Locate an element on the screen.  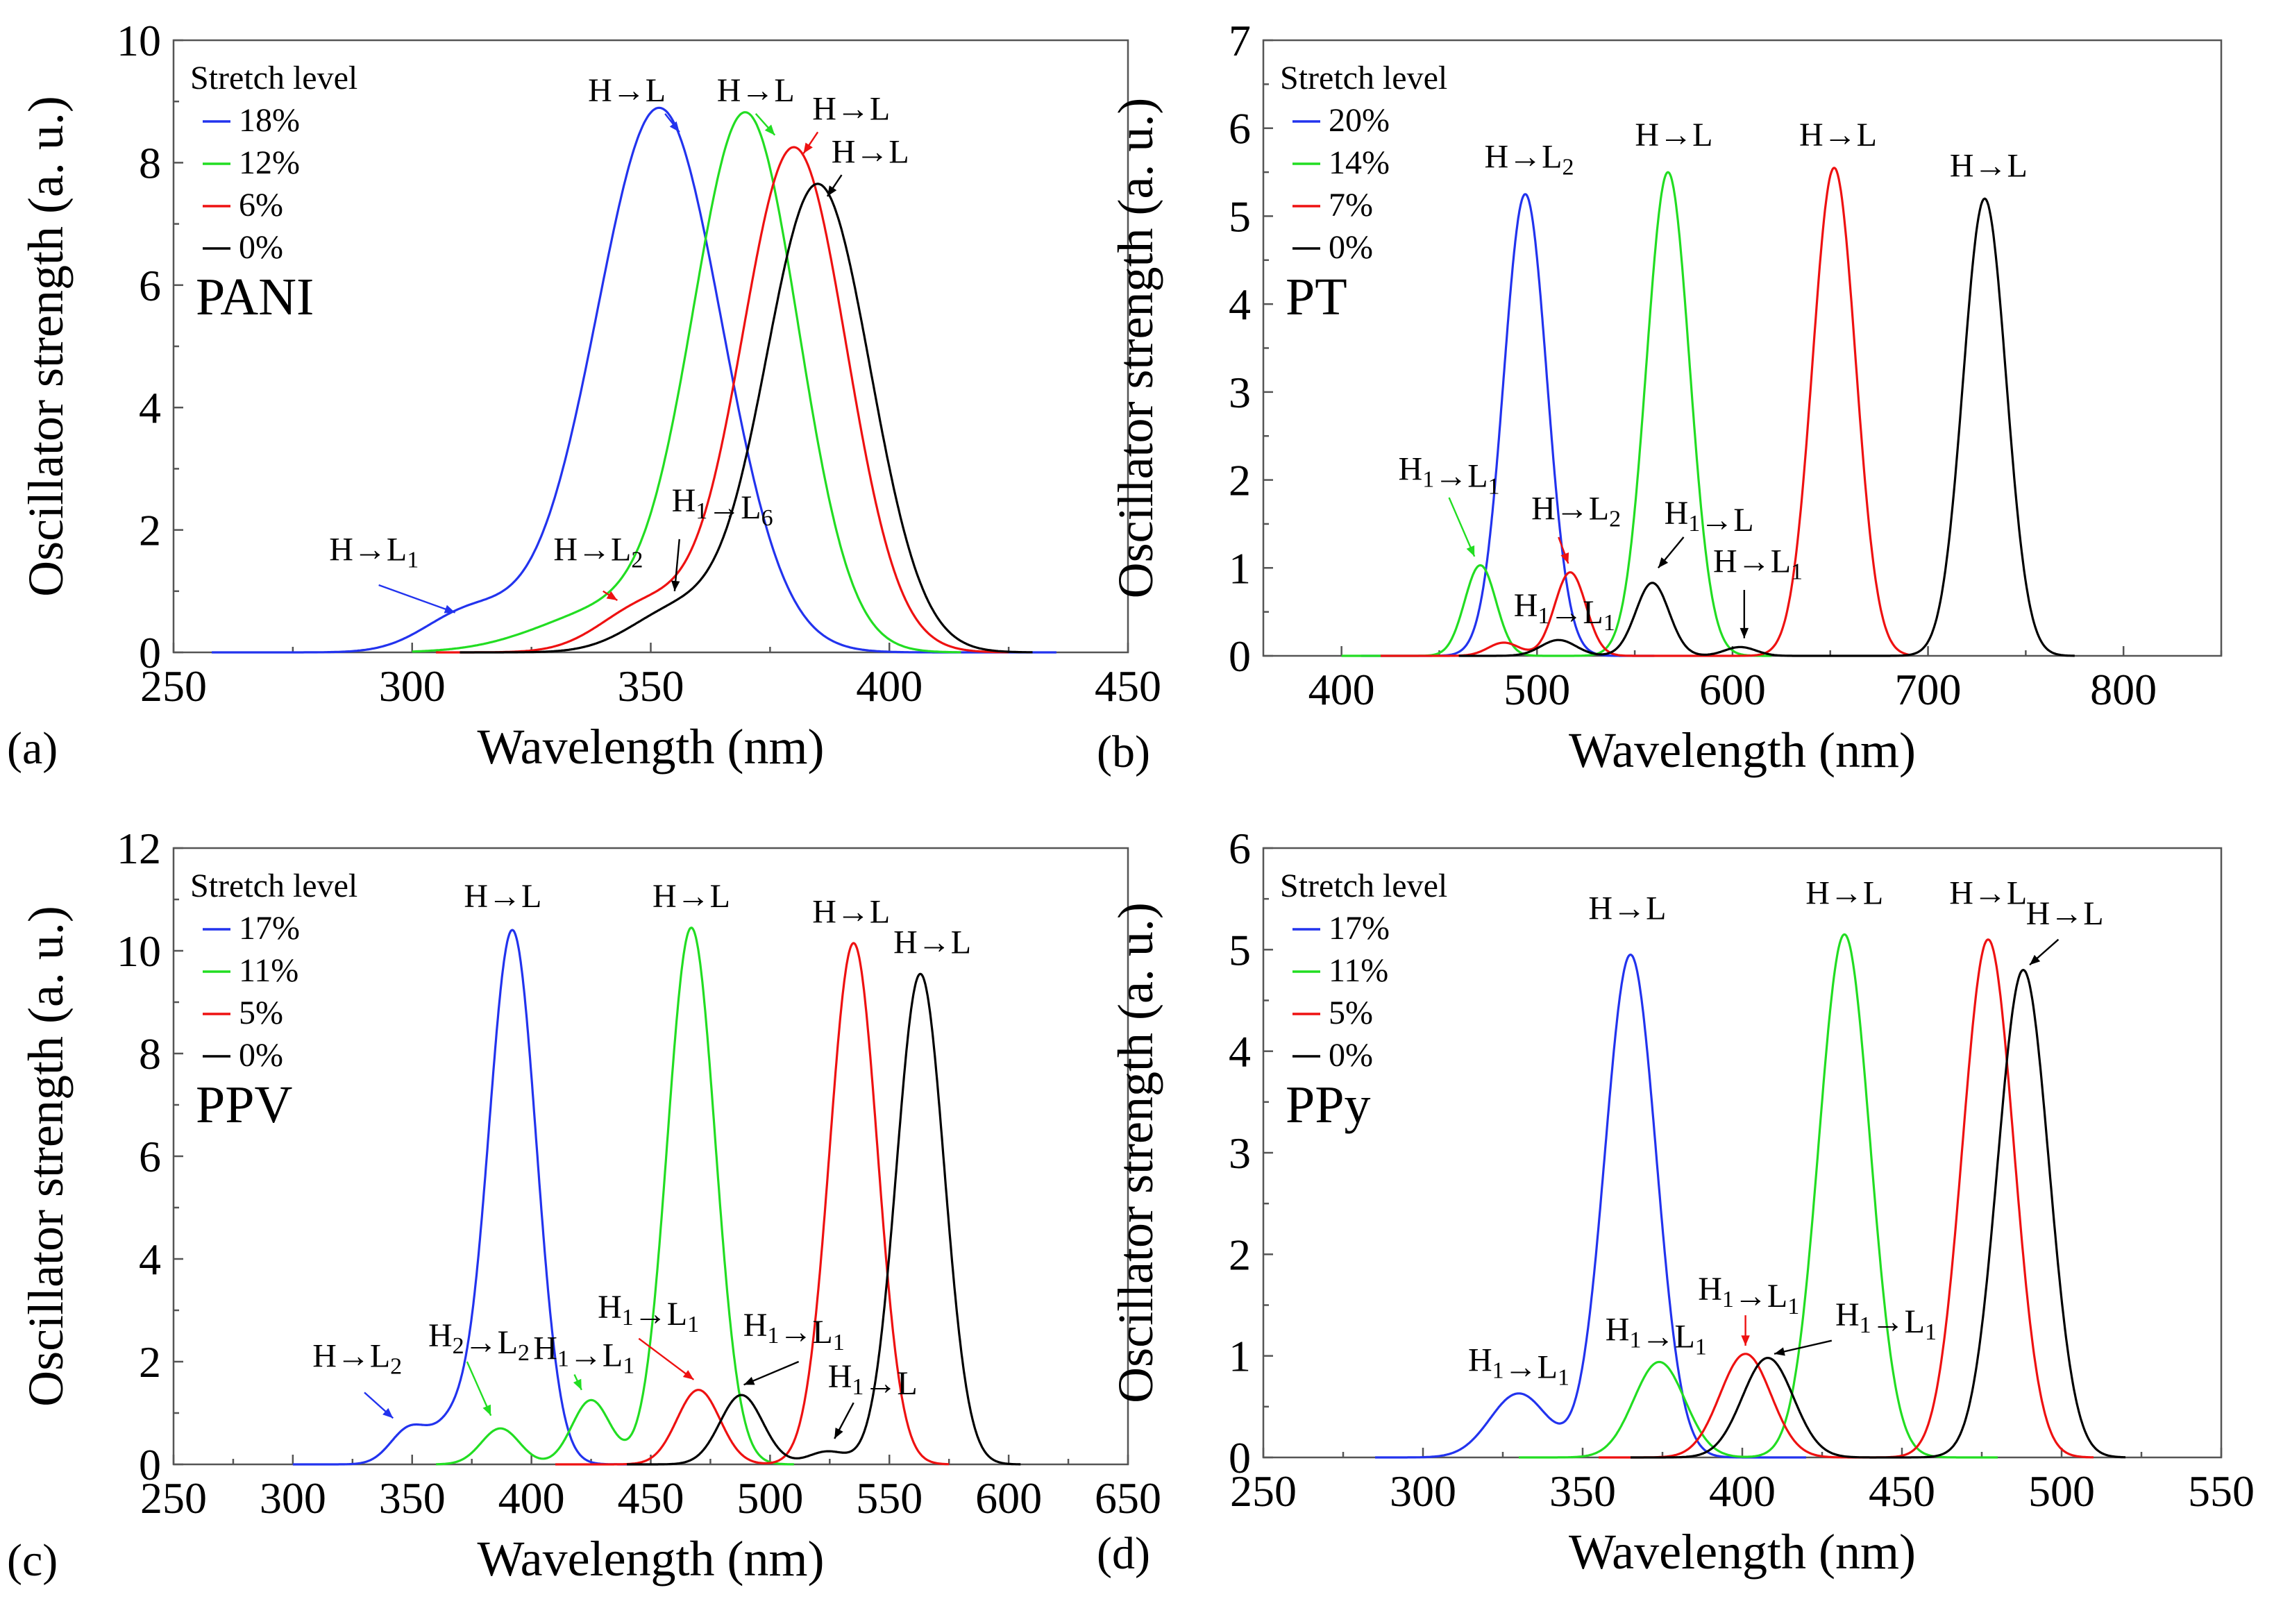
y-tick-label: 12 is located at coordinates (139, 848).